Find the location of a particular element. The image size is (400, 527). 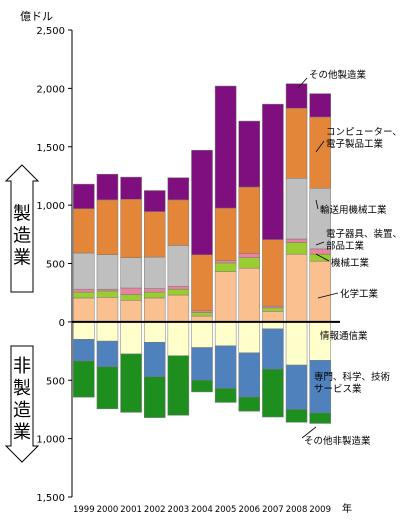

y-unit-label: 億ドル is located at coordinates (36, 16).